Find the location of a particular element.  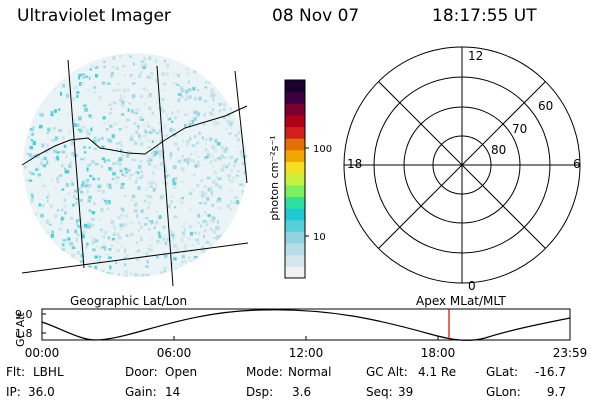

info-seq-value: 39 is located at coordinates (405, 392).